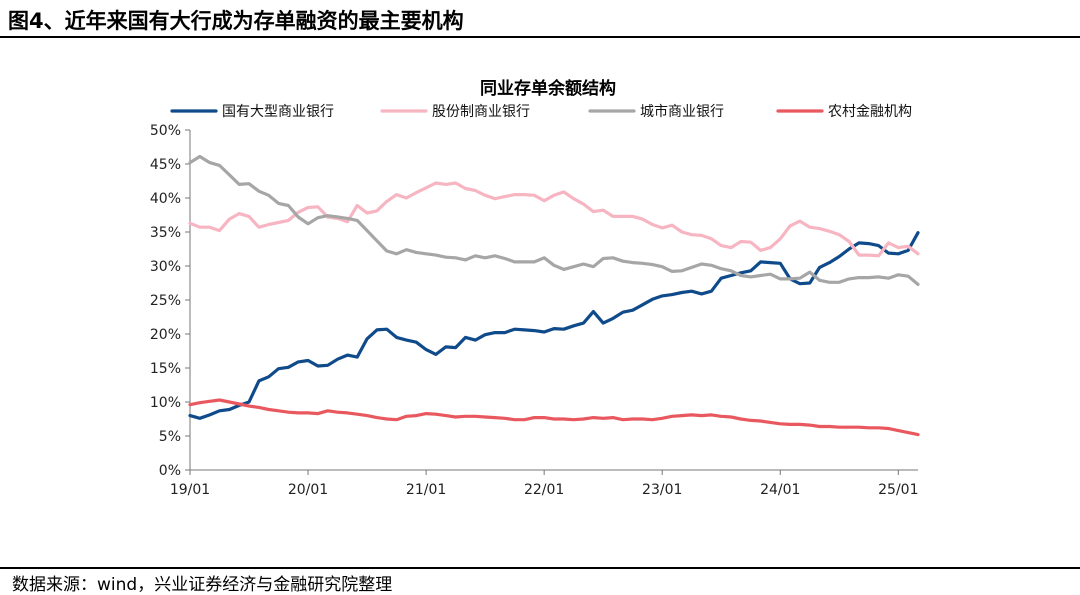 The image size is (1080, 595). What do you see at coordinates (190, 490) in the screenshot?
I see `x-tick-label: 19/01` at bounding box center [190, 490].